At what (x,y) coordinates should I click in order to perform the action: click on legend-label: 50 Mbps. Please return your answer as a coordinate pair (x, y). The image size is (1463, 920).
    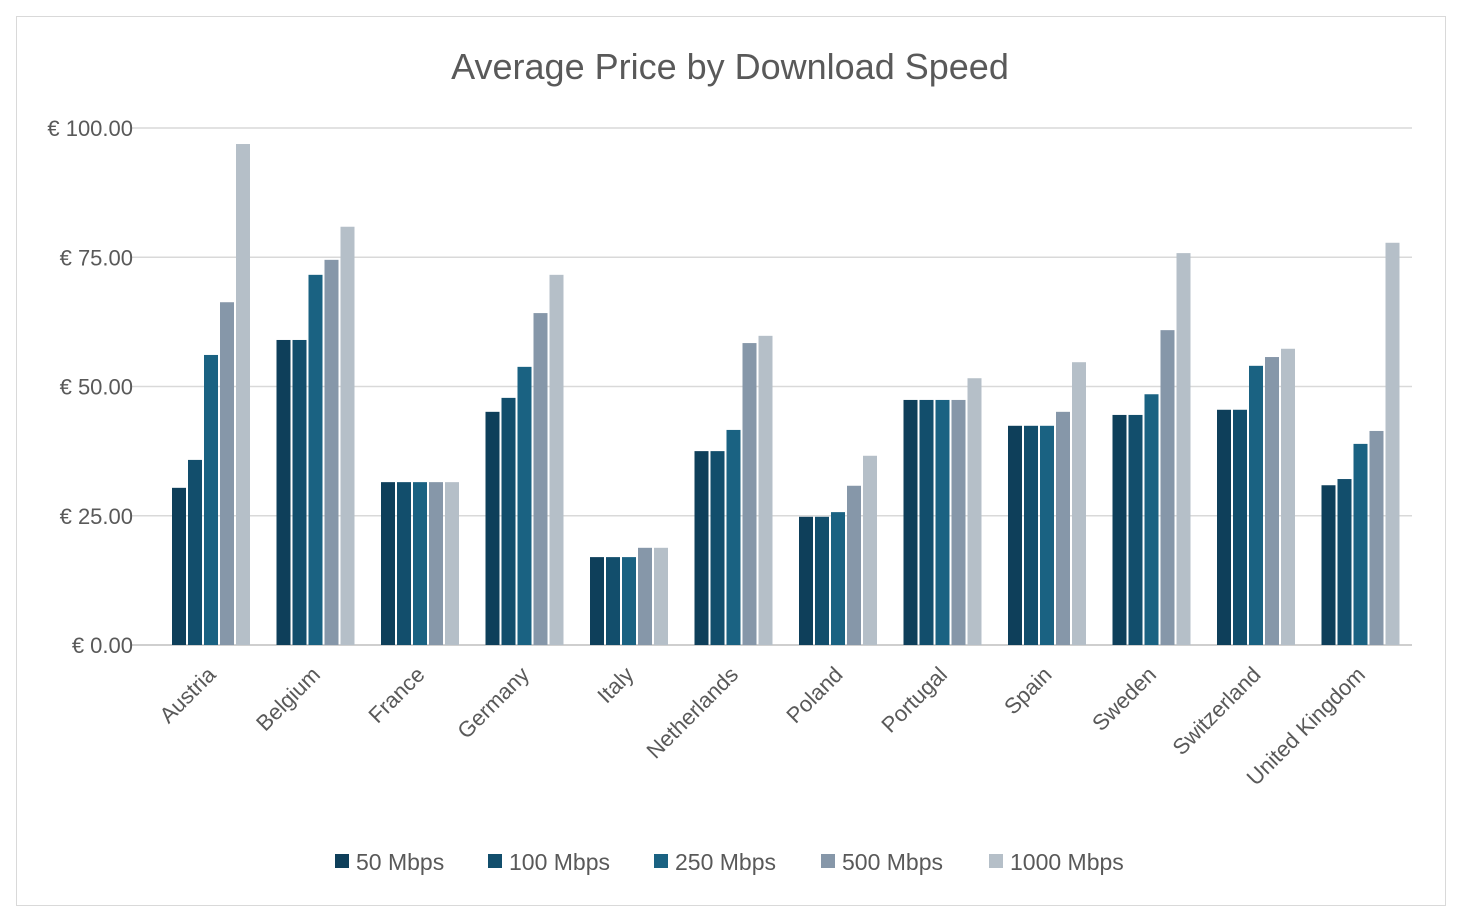
    Looking at the image, I should click on (400, 862).